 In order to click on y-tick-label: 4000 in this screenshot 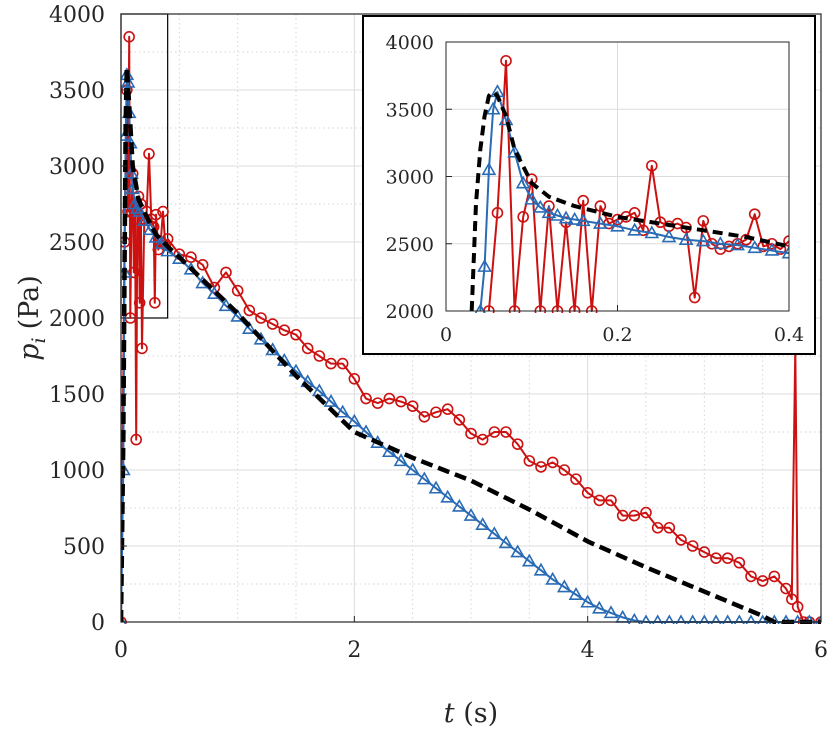, I will do `click(410, 43)`.